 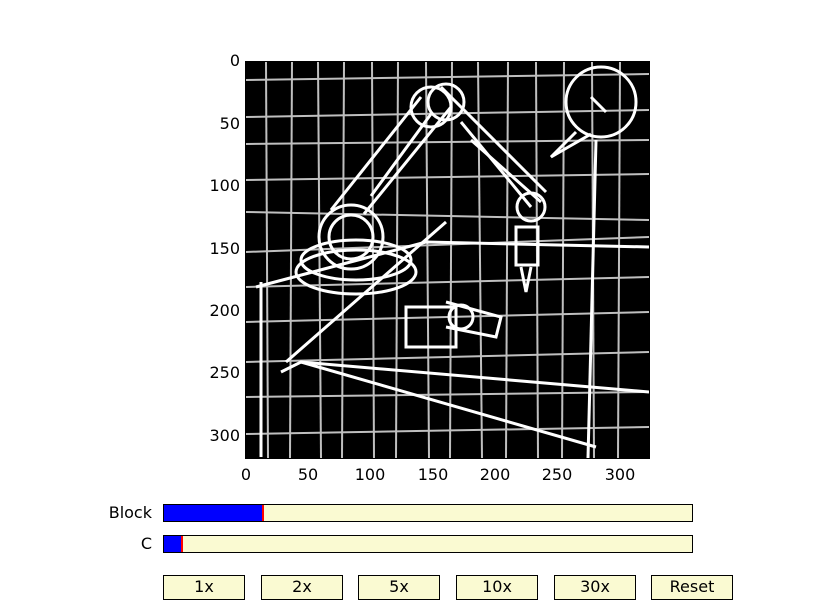 I want to click on c-slider, so click(x=428, y=544).